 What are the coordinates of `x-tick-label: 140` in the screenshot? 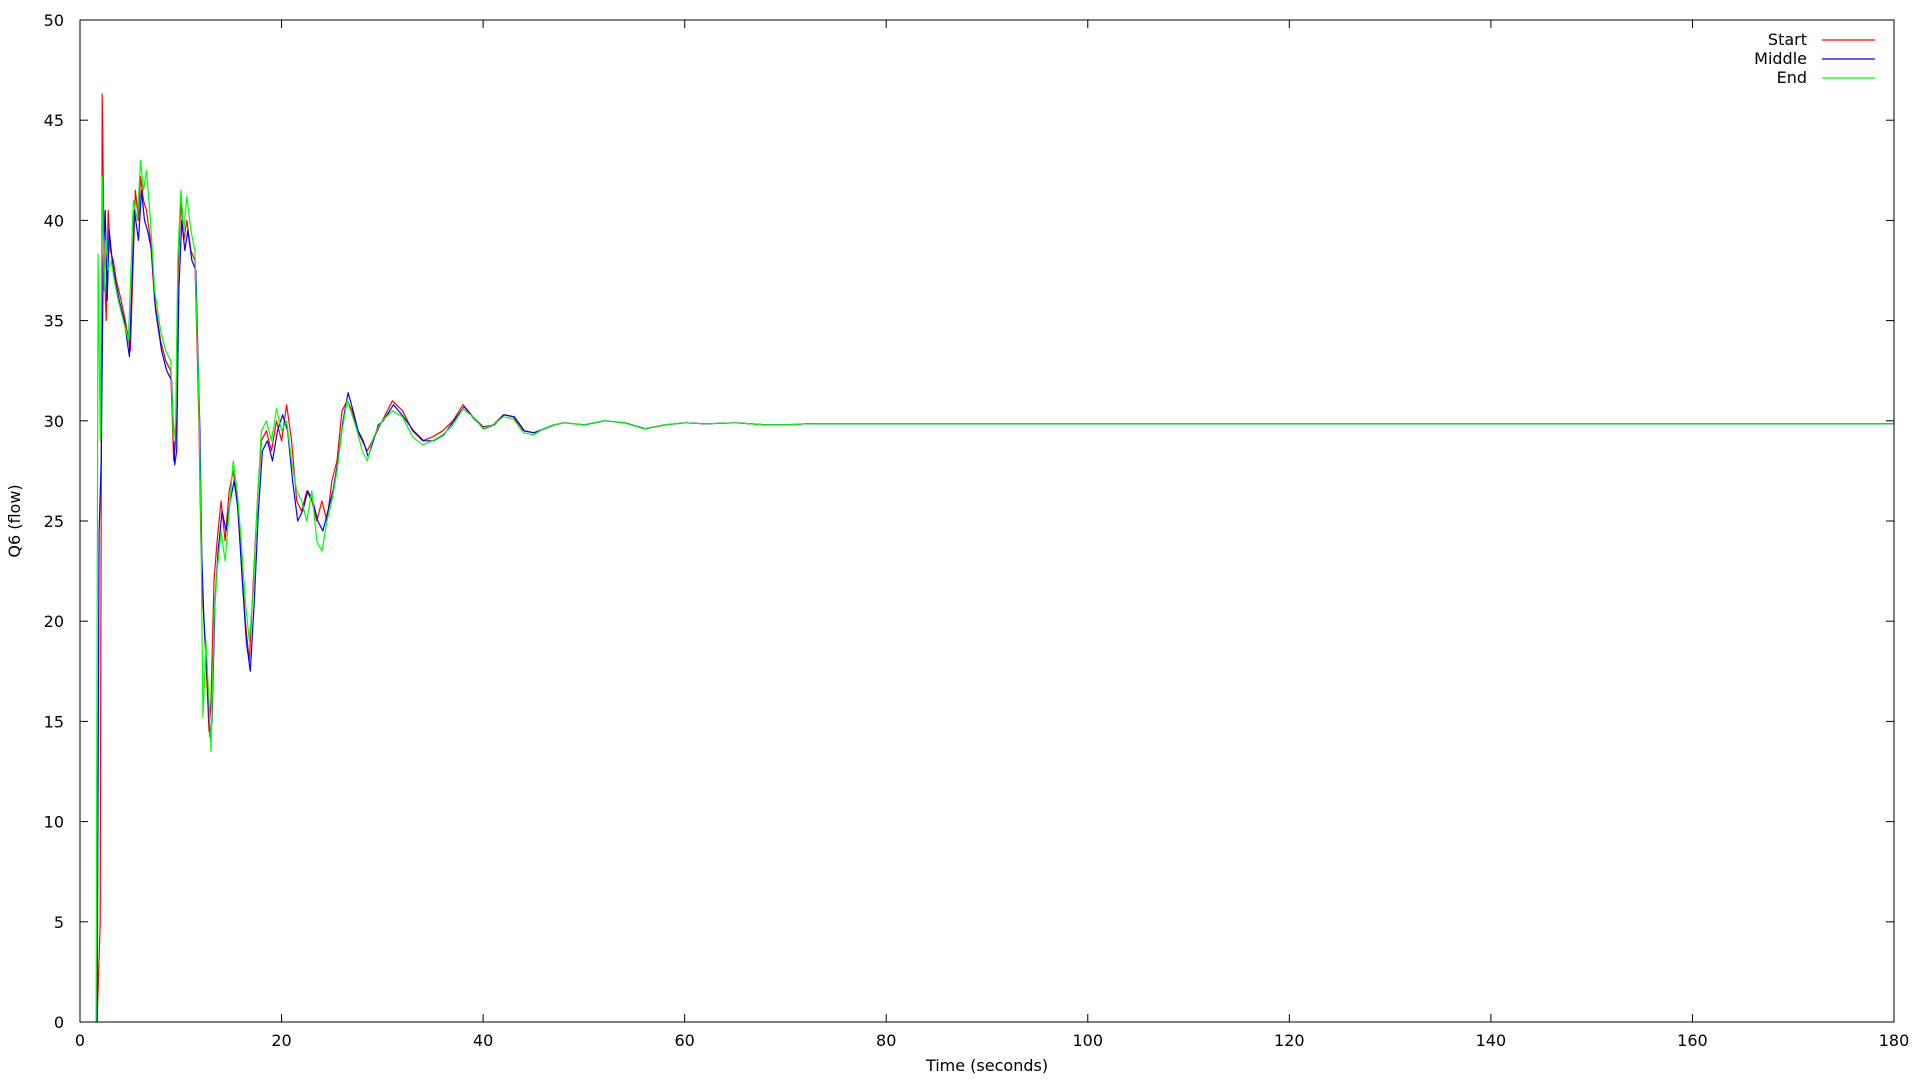 It's located at (1491, 1040).